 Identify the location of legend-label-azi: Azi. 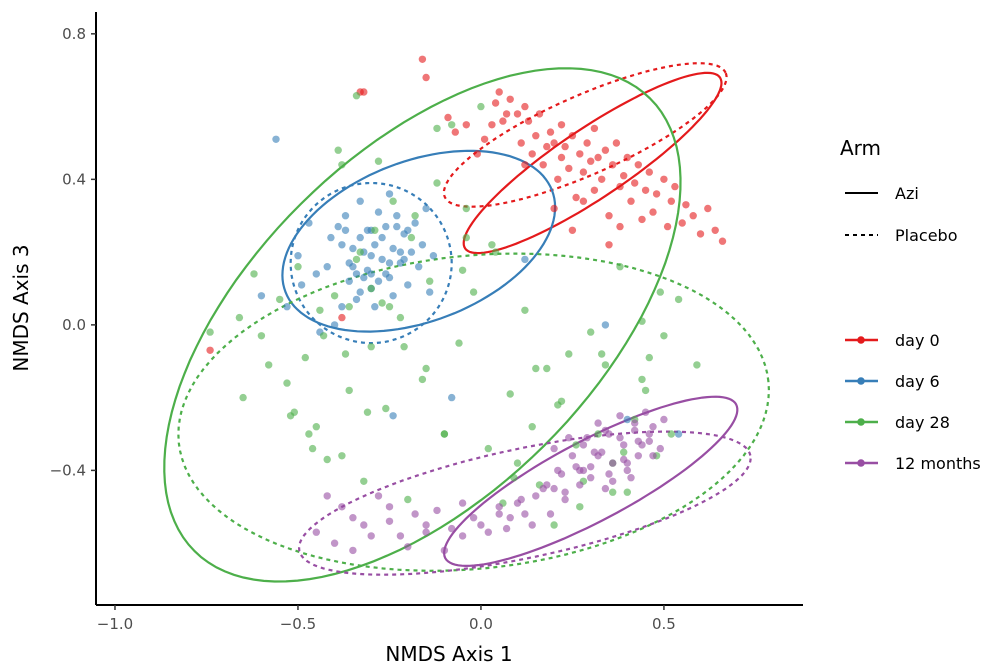
(907, 193).